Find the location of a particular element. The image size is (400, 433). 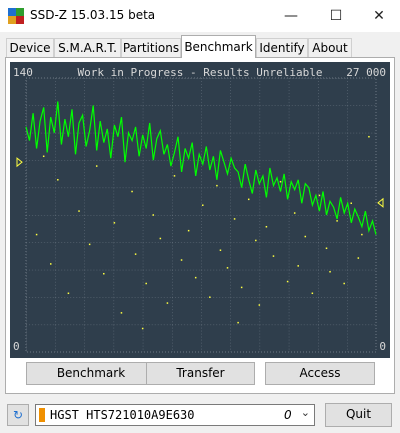

maximize: ☐ is located at coordinates (336, 16).